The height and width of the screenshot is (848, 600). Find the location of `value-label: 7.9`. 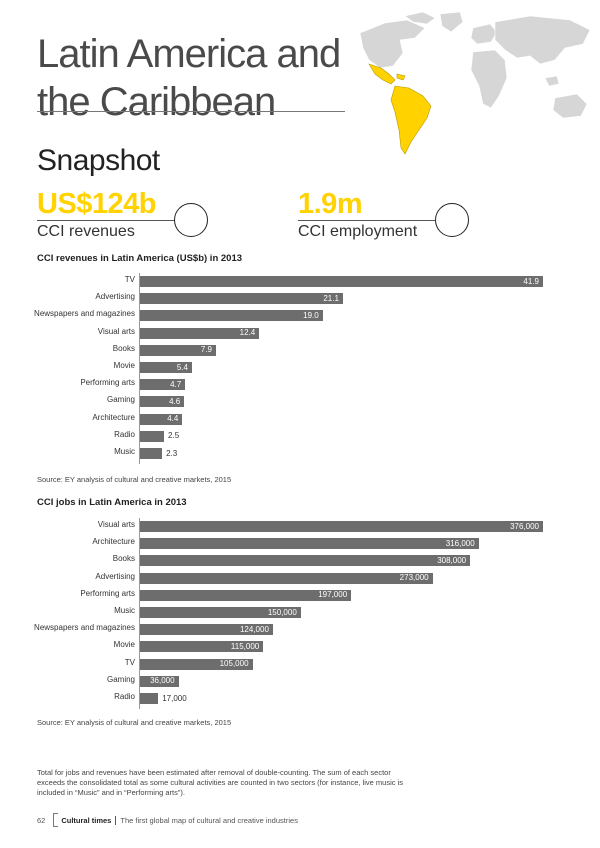

value-label: 7.9 is located at coordinates (206, 350).